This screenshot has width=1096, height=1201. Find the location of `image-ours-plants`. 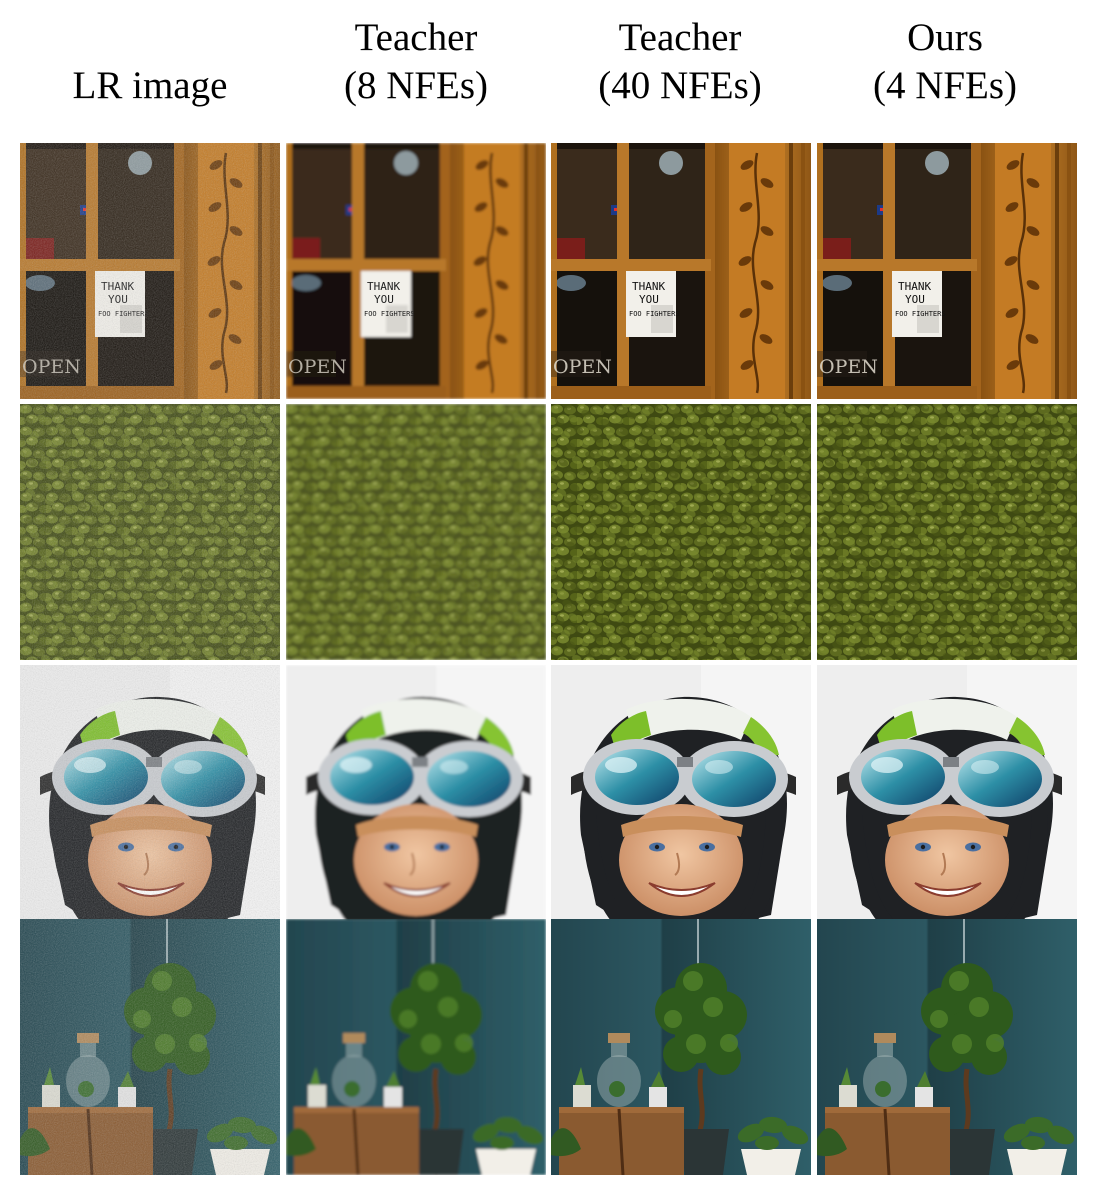

image-ours-plants is located at coordinates (947, 1047).